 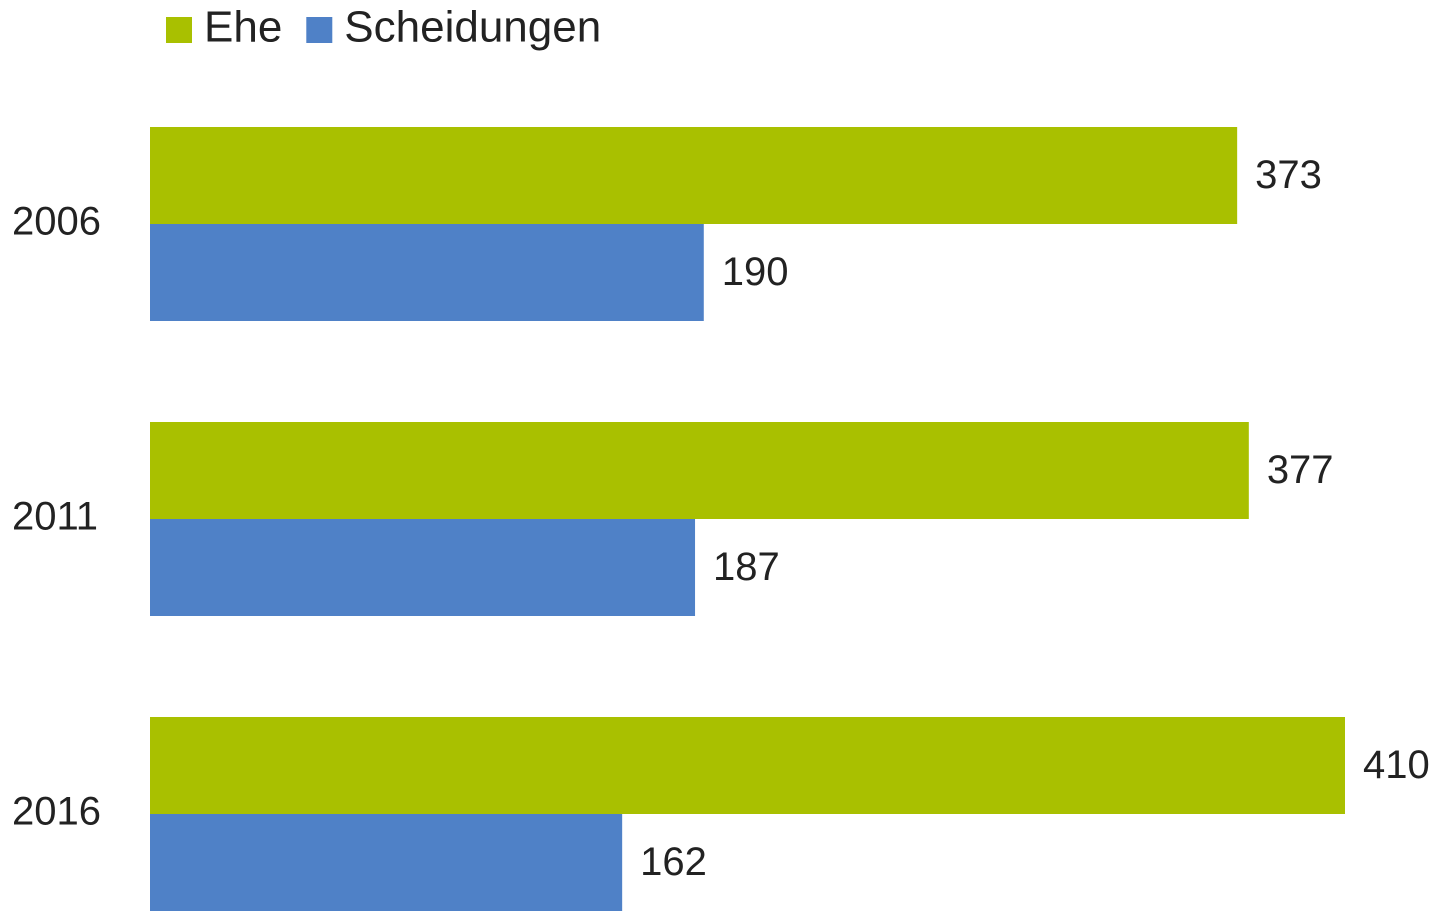 What do you see at coordinates (472, 27) in the screenshot?
I see `legend-label: Scheidungen` at bounding box center [472, 27].